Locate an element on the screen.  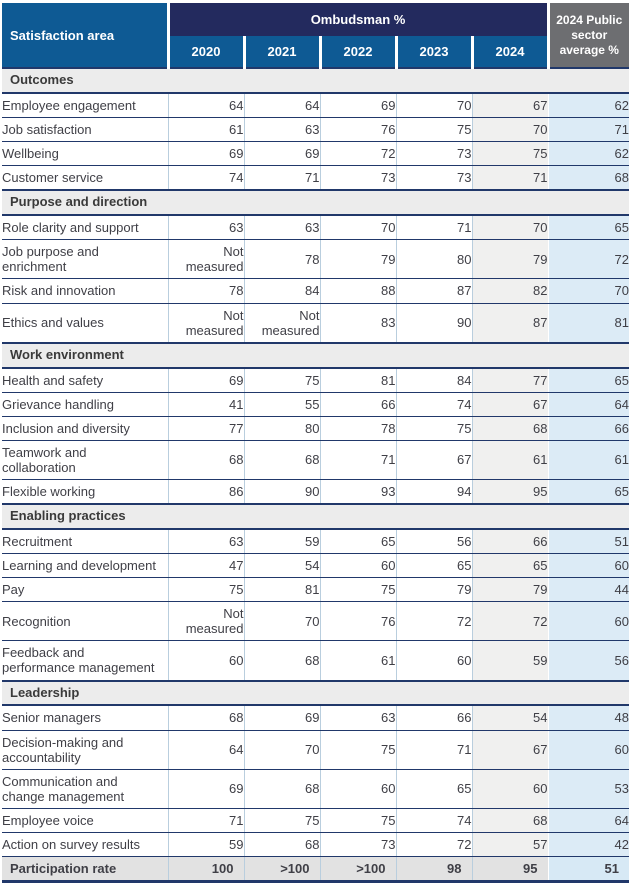
column-header-year-2021: 2021 is located at coordinates (281, 52).